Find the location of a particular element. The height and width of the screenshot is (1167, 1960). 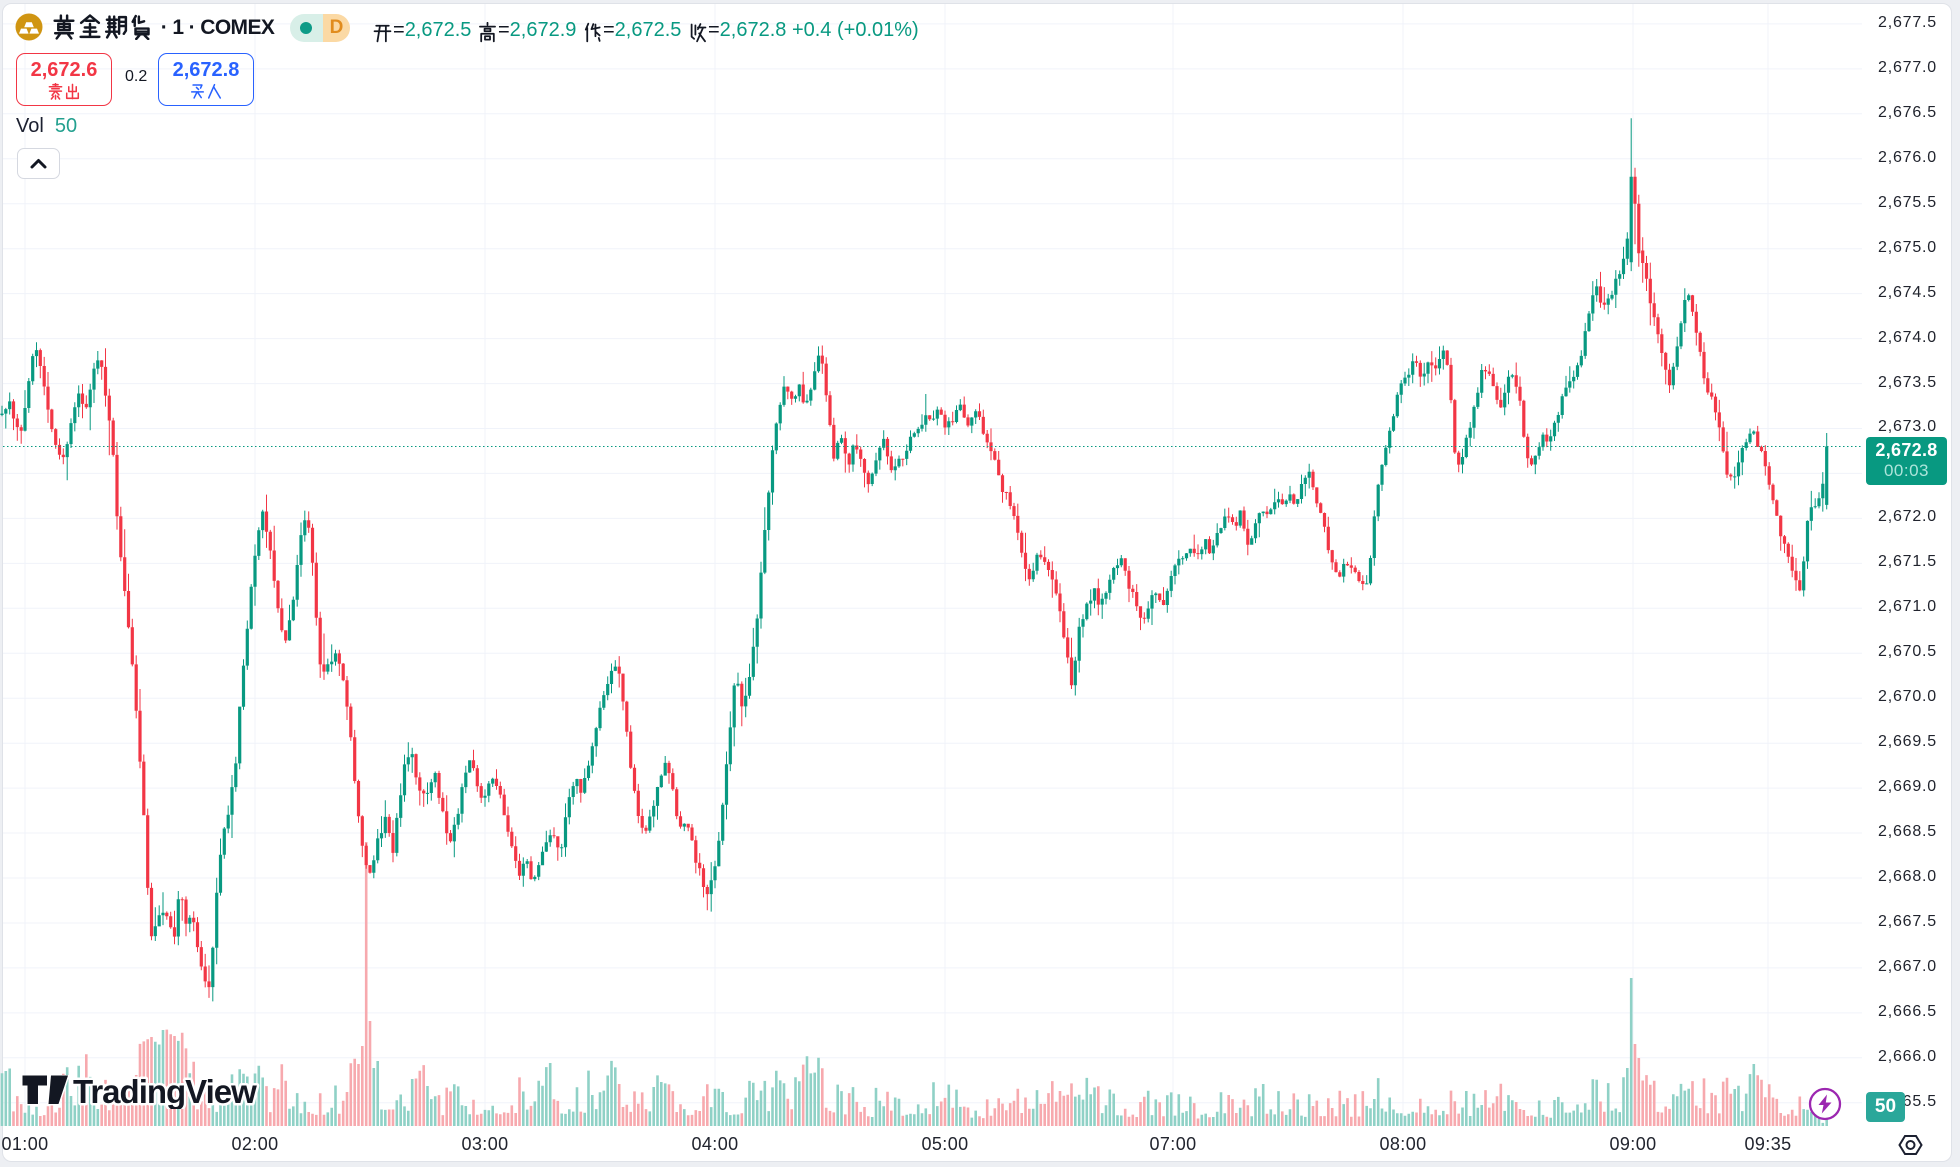

svg-text: TradingView is located at coordinates (165, 1092).